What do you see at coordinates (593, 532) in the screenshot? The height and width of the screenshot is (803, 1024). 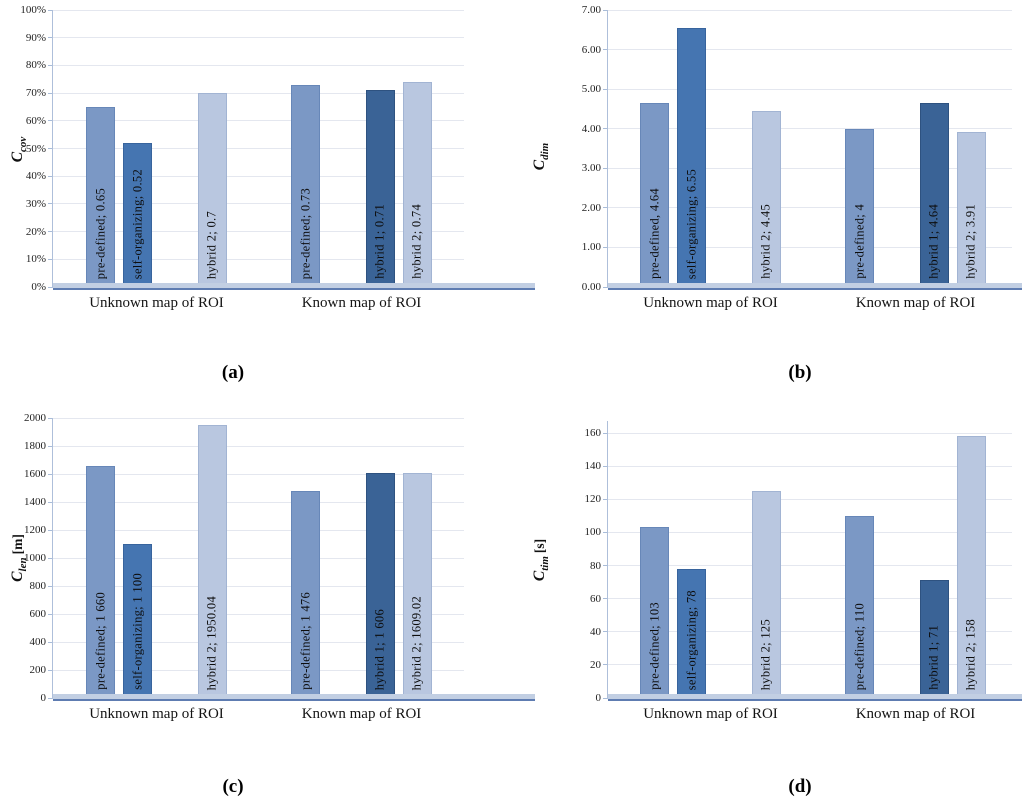 I see `y-tick-label: 100` at bounding box center [593, 532].